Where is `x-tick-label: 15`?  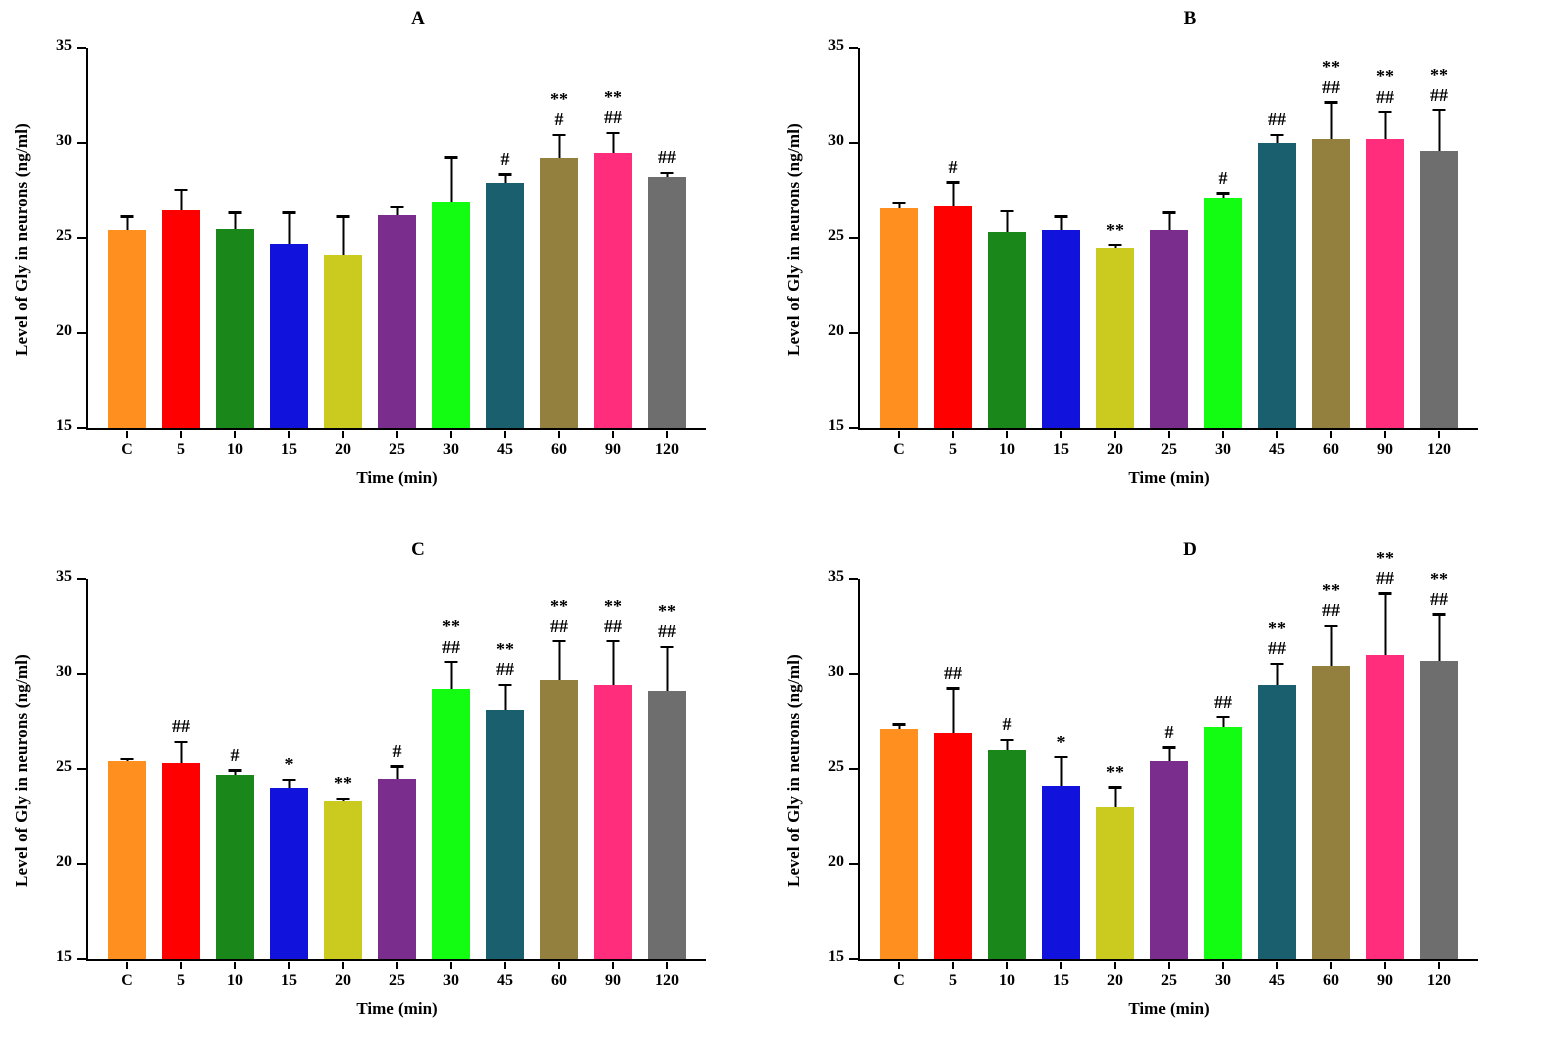
x-tick-label: 15 is located at coordinates (289, 449).